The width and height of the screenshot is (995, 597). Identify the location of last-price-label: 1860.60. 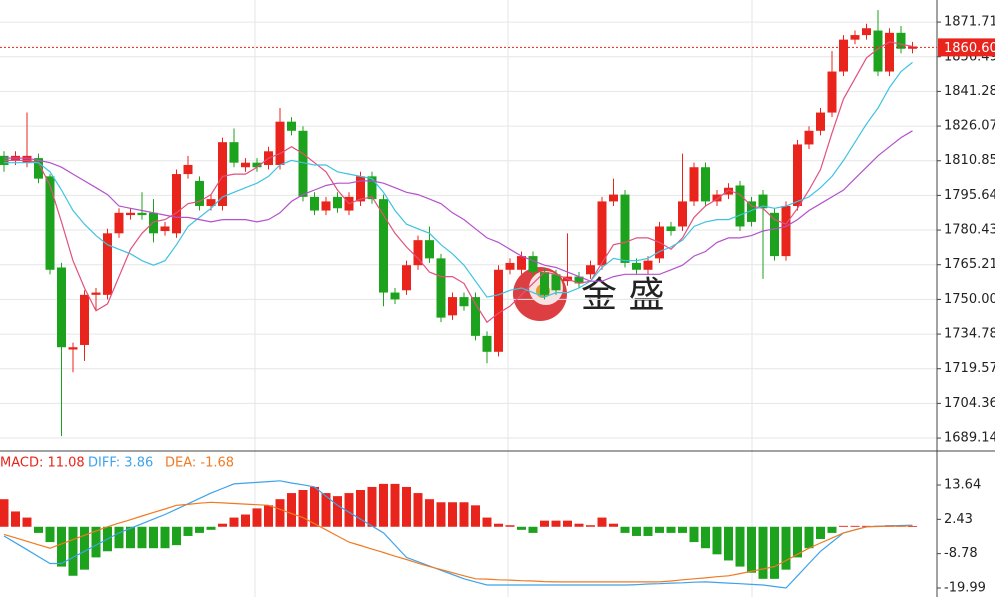
(969, 48).